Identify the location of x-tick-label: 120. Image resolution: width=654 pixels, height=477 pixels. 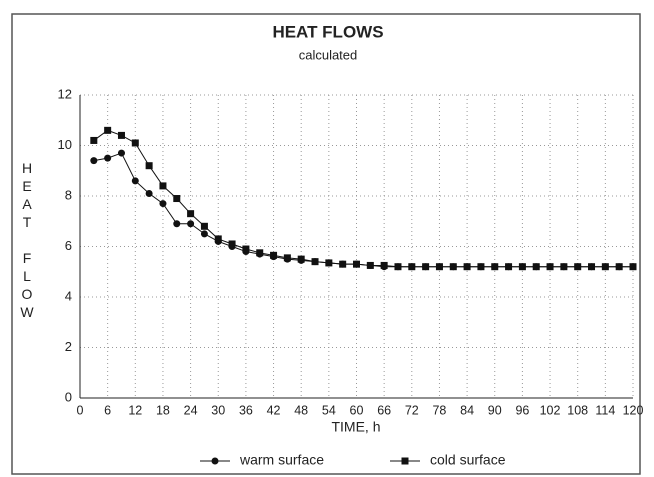
(633, 410).